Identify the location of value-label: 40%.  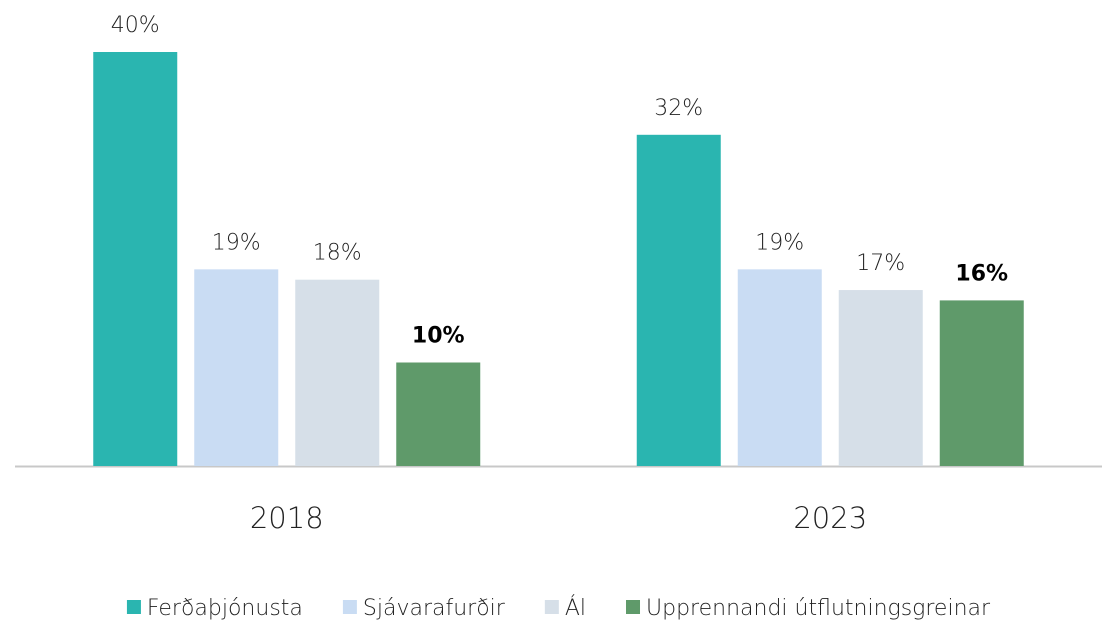
(135, 25).